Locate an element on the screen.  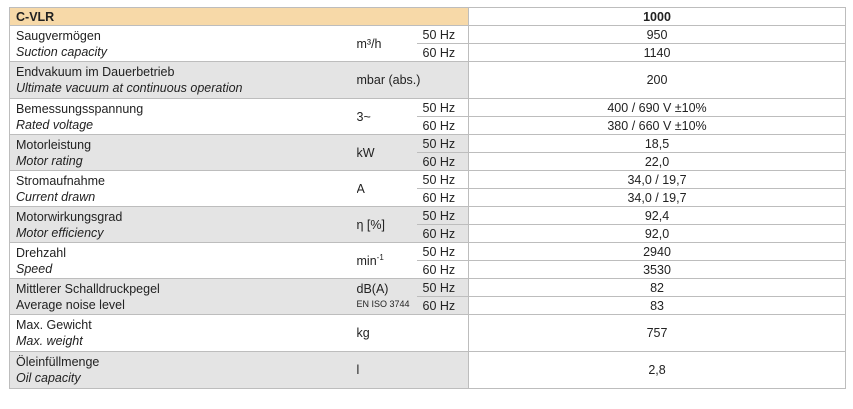
value-cell: 22,0 is located at coordinates (657, 161).